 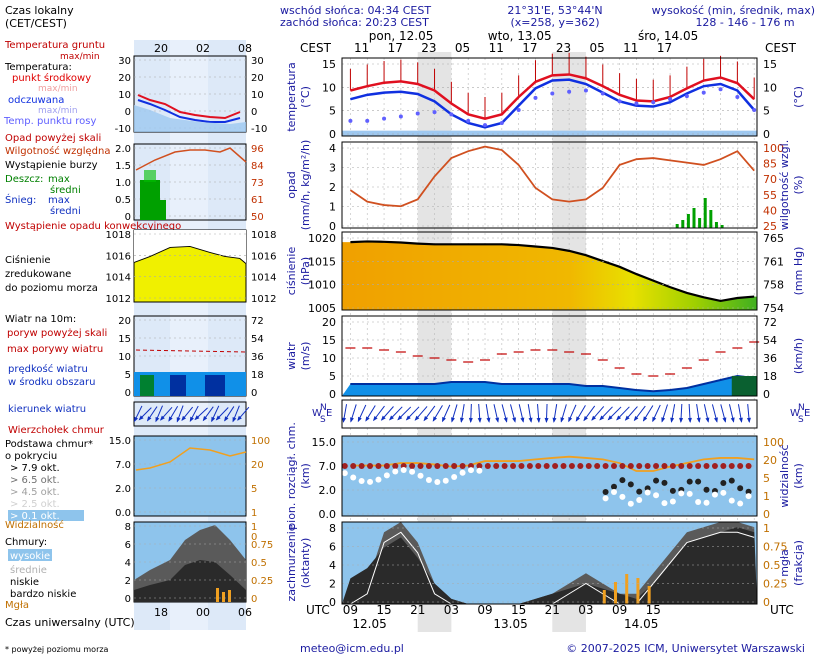 What do you see at coordinates (329, 64) in the screenshot?
I see `temp-left-tick: 15` at bounding box center [329, 64].